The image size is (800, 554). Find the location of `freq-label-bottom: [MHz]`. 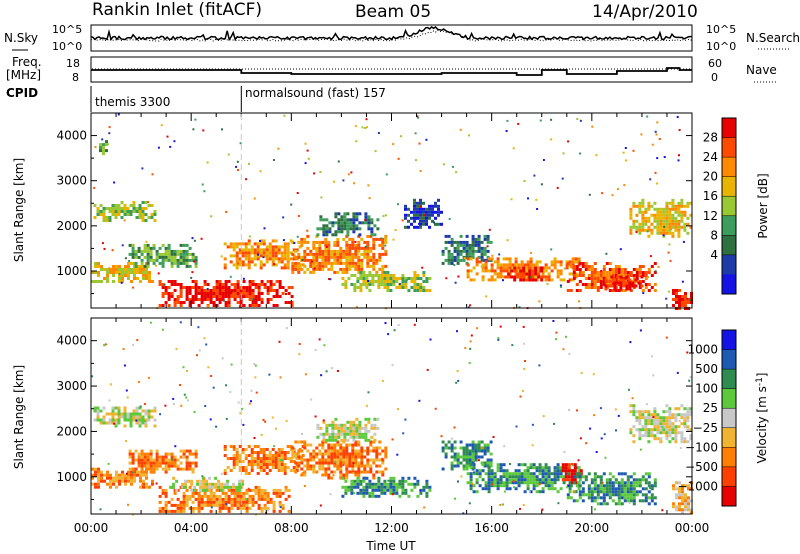

freq-label-bottom: [MHz] is located at coordinates (23, 75).